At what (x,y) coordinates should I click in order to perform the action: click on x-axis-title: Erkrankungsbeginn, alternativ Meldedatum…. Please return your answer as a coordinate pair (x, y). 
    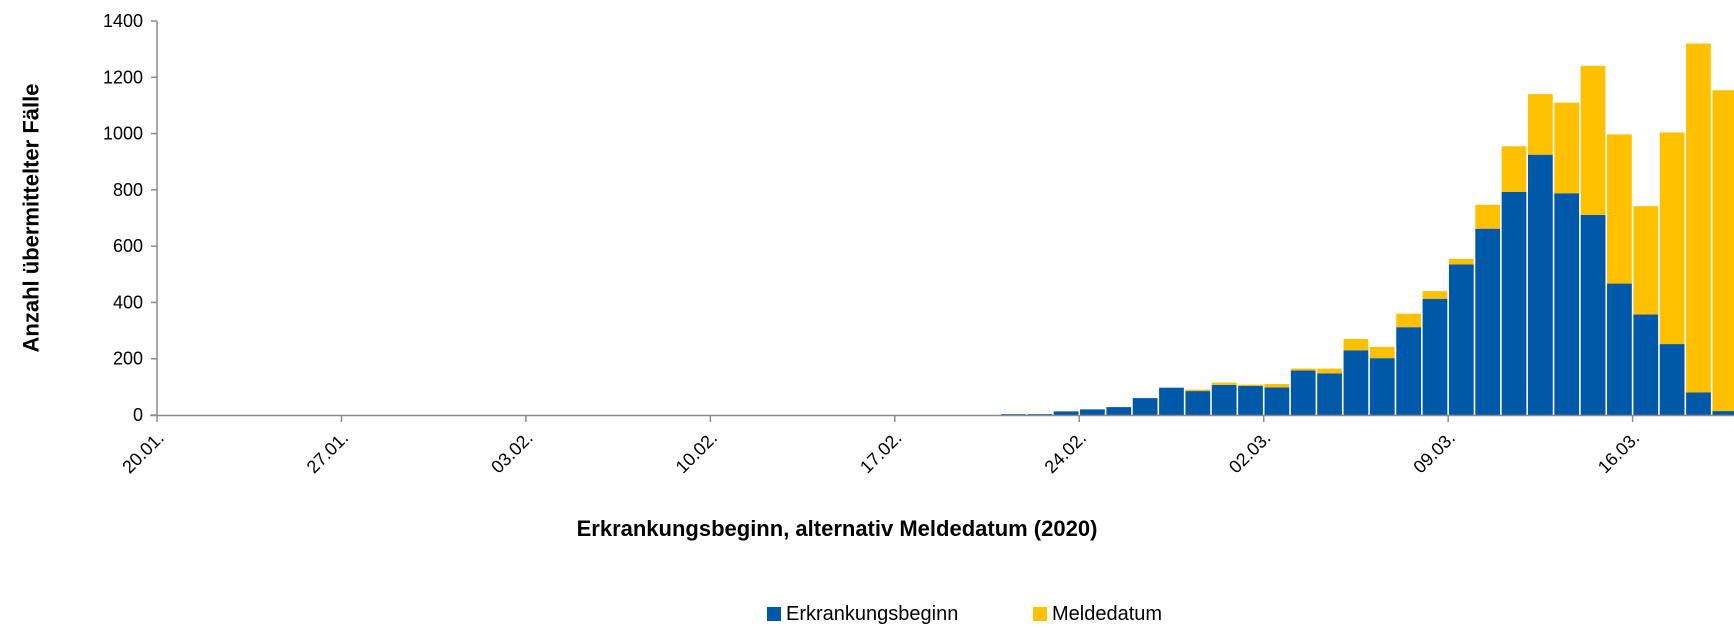
    Looking at the image, I should click on (837, 528).